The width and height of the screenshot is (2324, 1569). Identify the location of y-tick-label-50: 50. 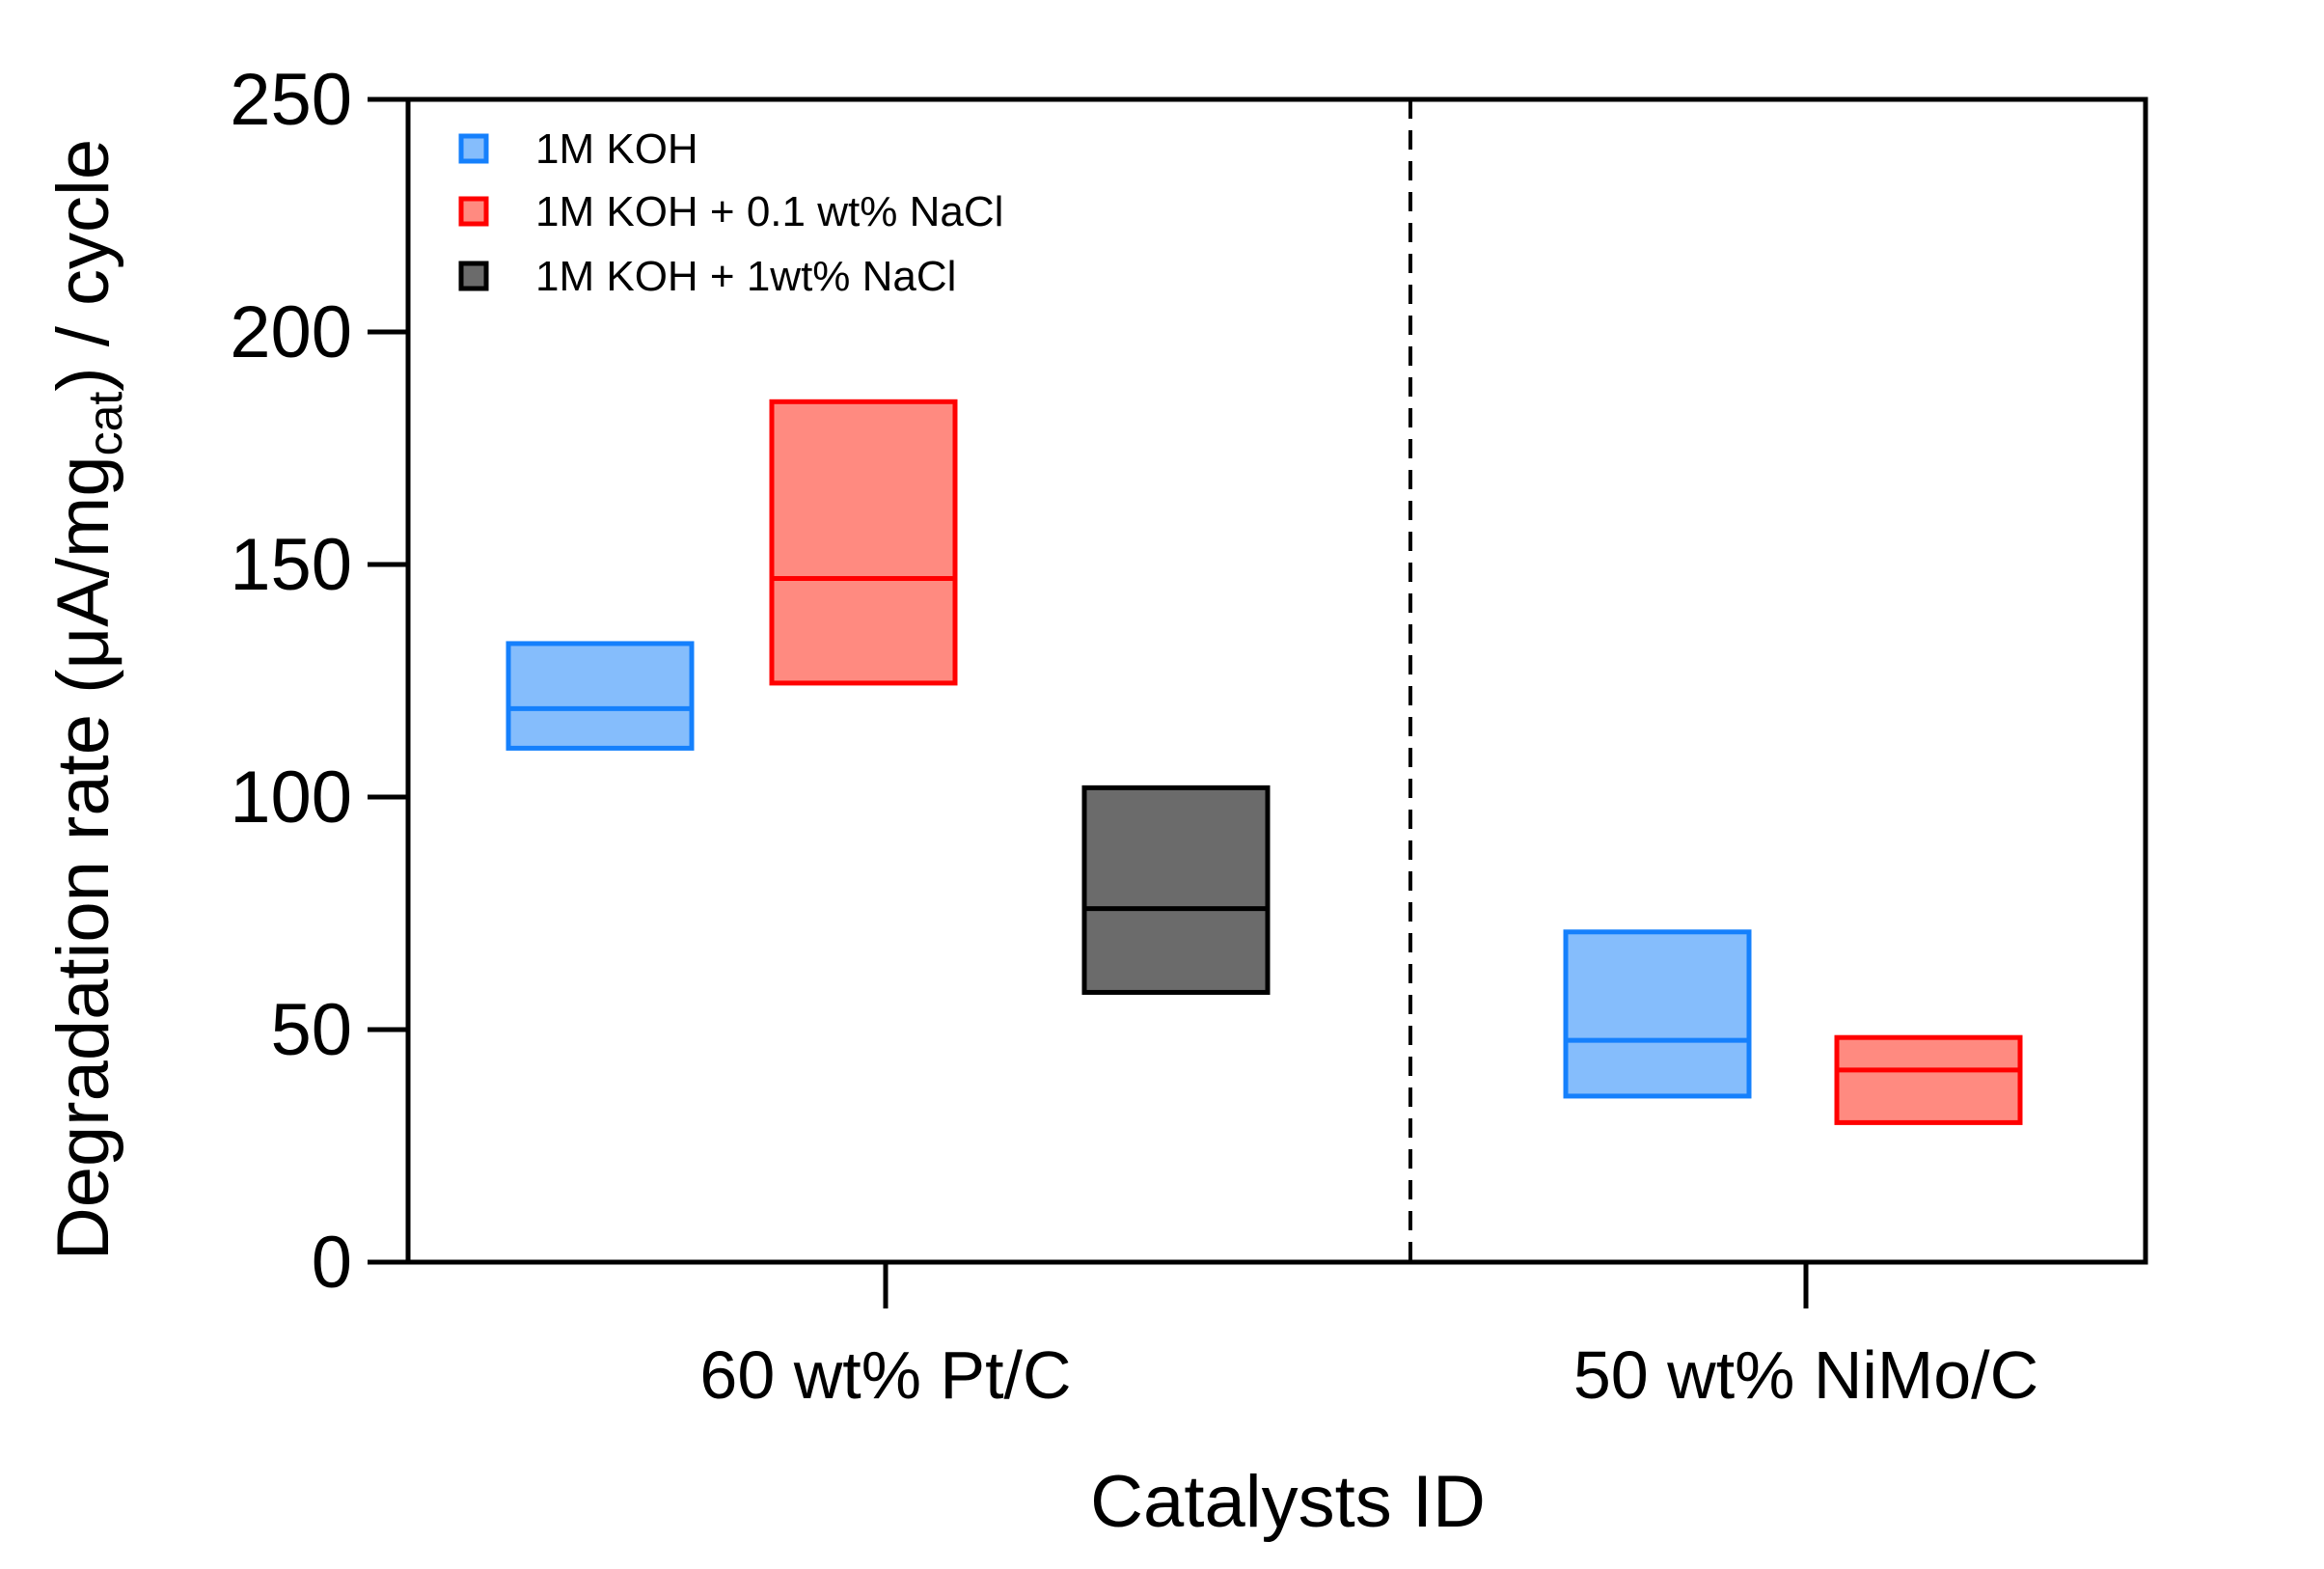
(311, 1030).